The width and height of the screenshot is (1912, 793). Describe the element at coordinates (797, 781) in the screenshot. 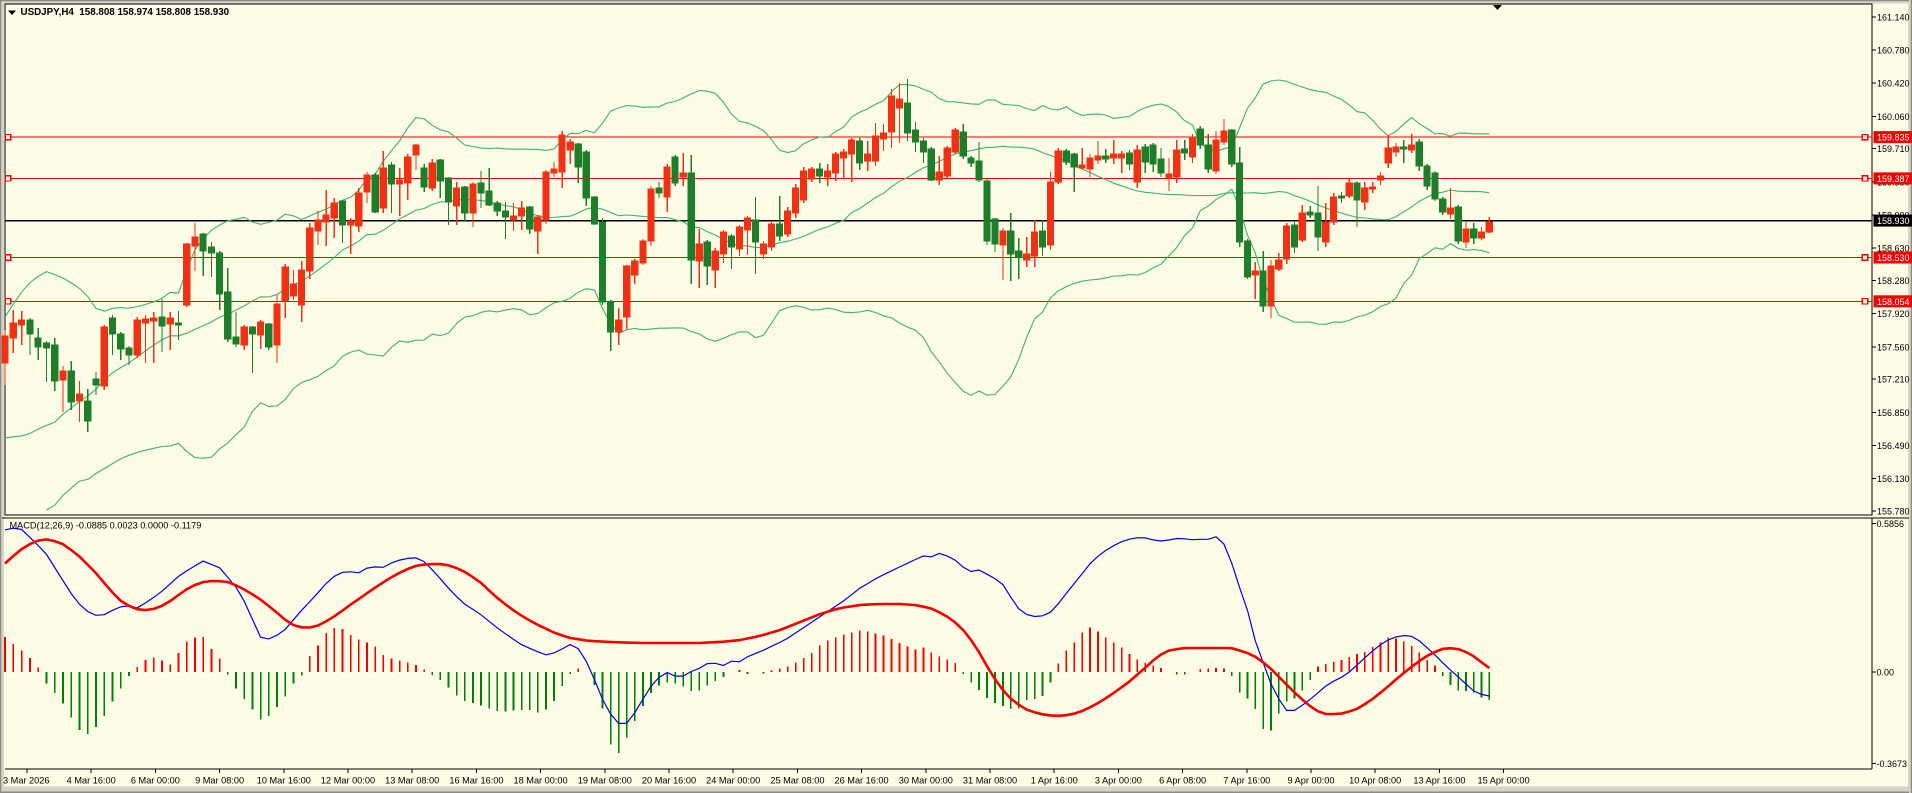

I see `svg-text: 25 Mar 08:00` at that location.